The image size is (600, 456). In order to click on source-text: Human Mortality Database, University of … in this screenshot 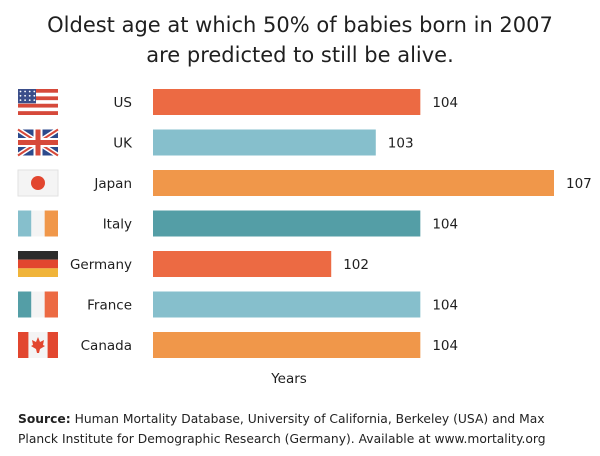, I will do `click(282, 429)`.